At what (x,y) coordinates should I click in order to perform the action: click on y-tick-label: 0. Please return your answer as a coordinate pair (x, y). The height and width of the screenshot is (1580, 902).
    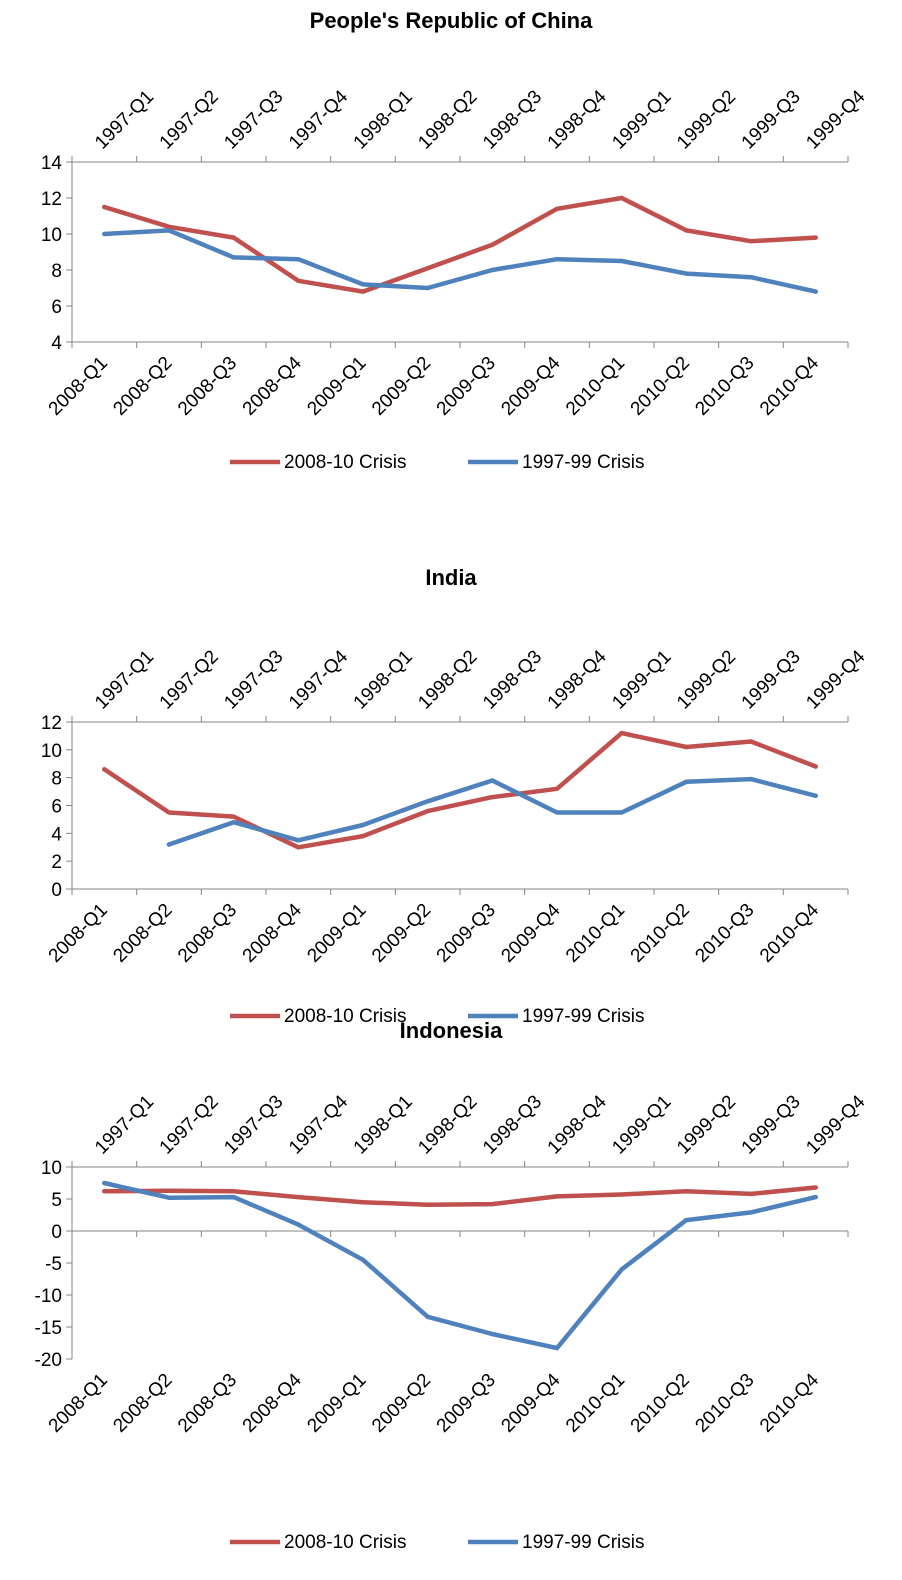
    Looking at the image, I should click on (56, 890).